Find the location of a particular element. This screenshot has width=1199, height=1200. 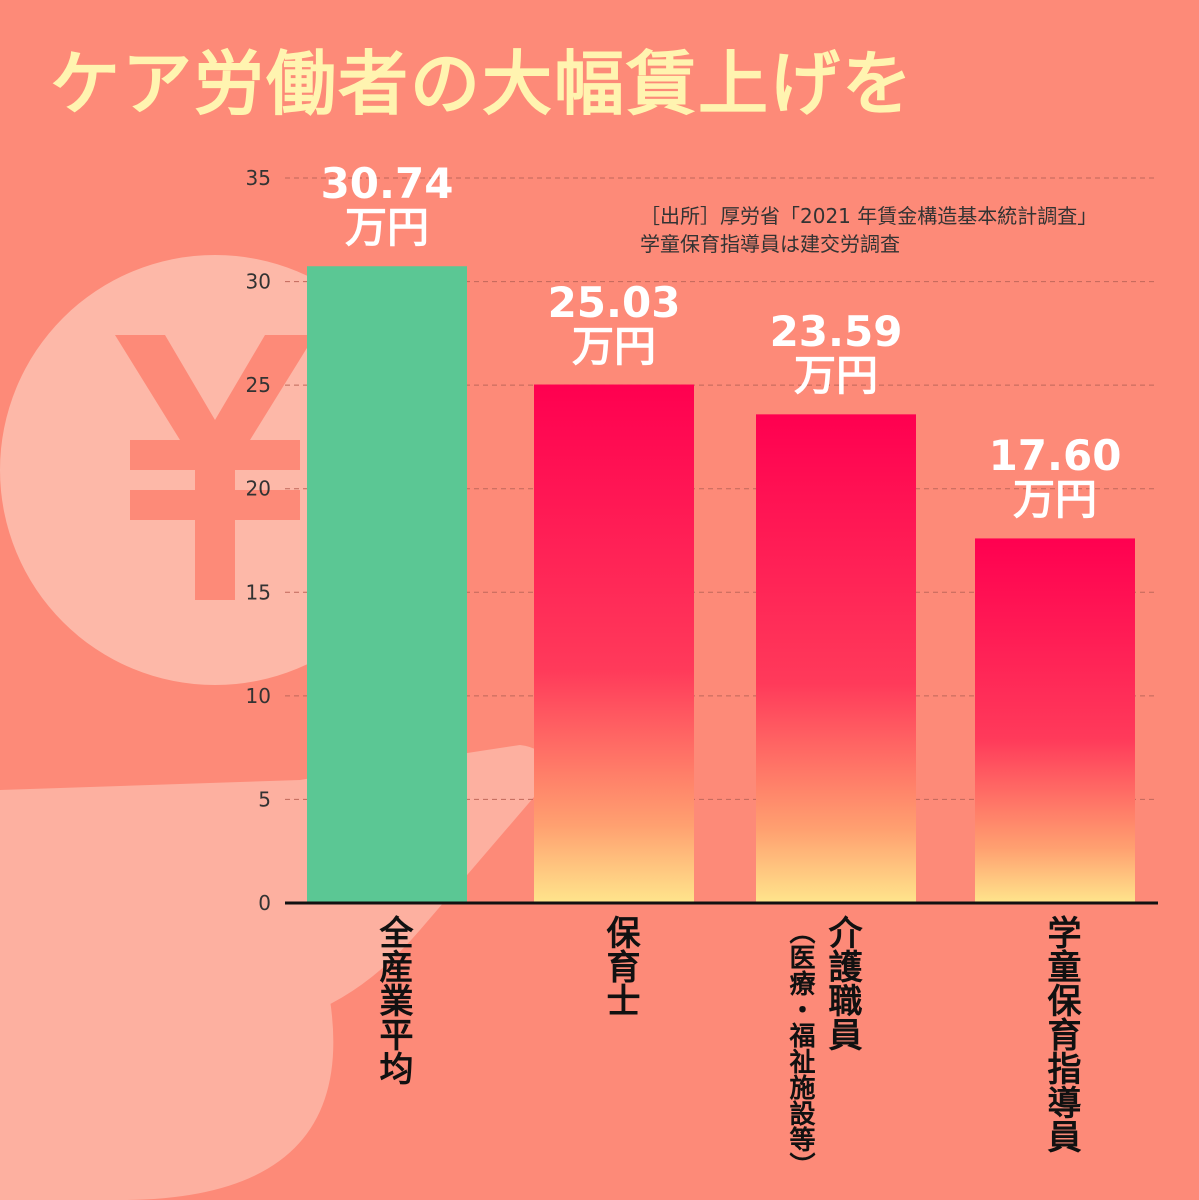

y-tick-label: 5 is located at coordinates (264, 799).